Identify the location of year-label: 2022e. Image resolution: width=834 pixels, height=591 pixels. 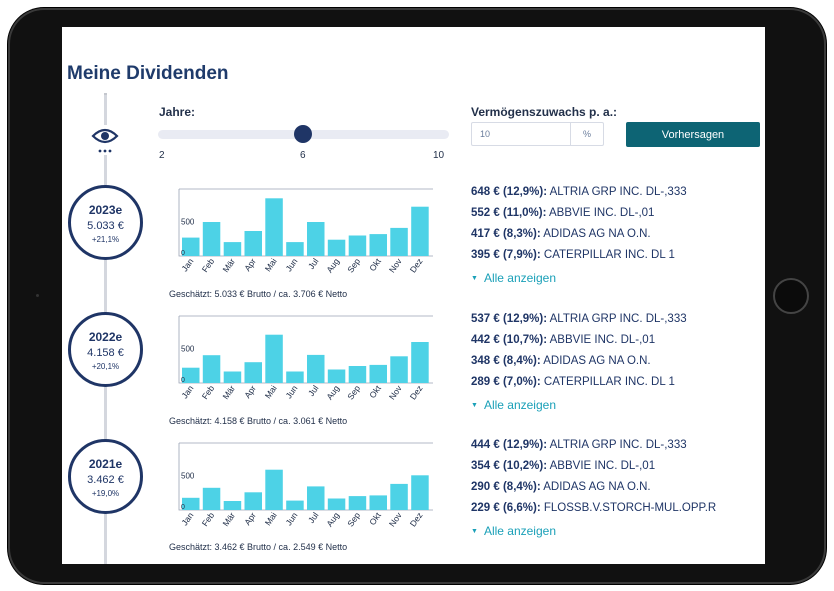
(105, 337).